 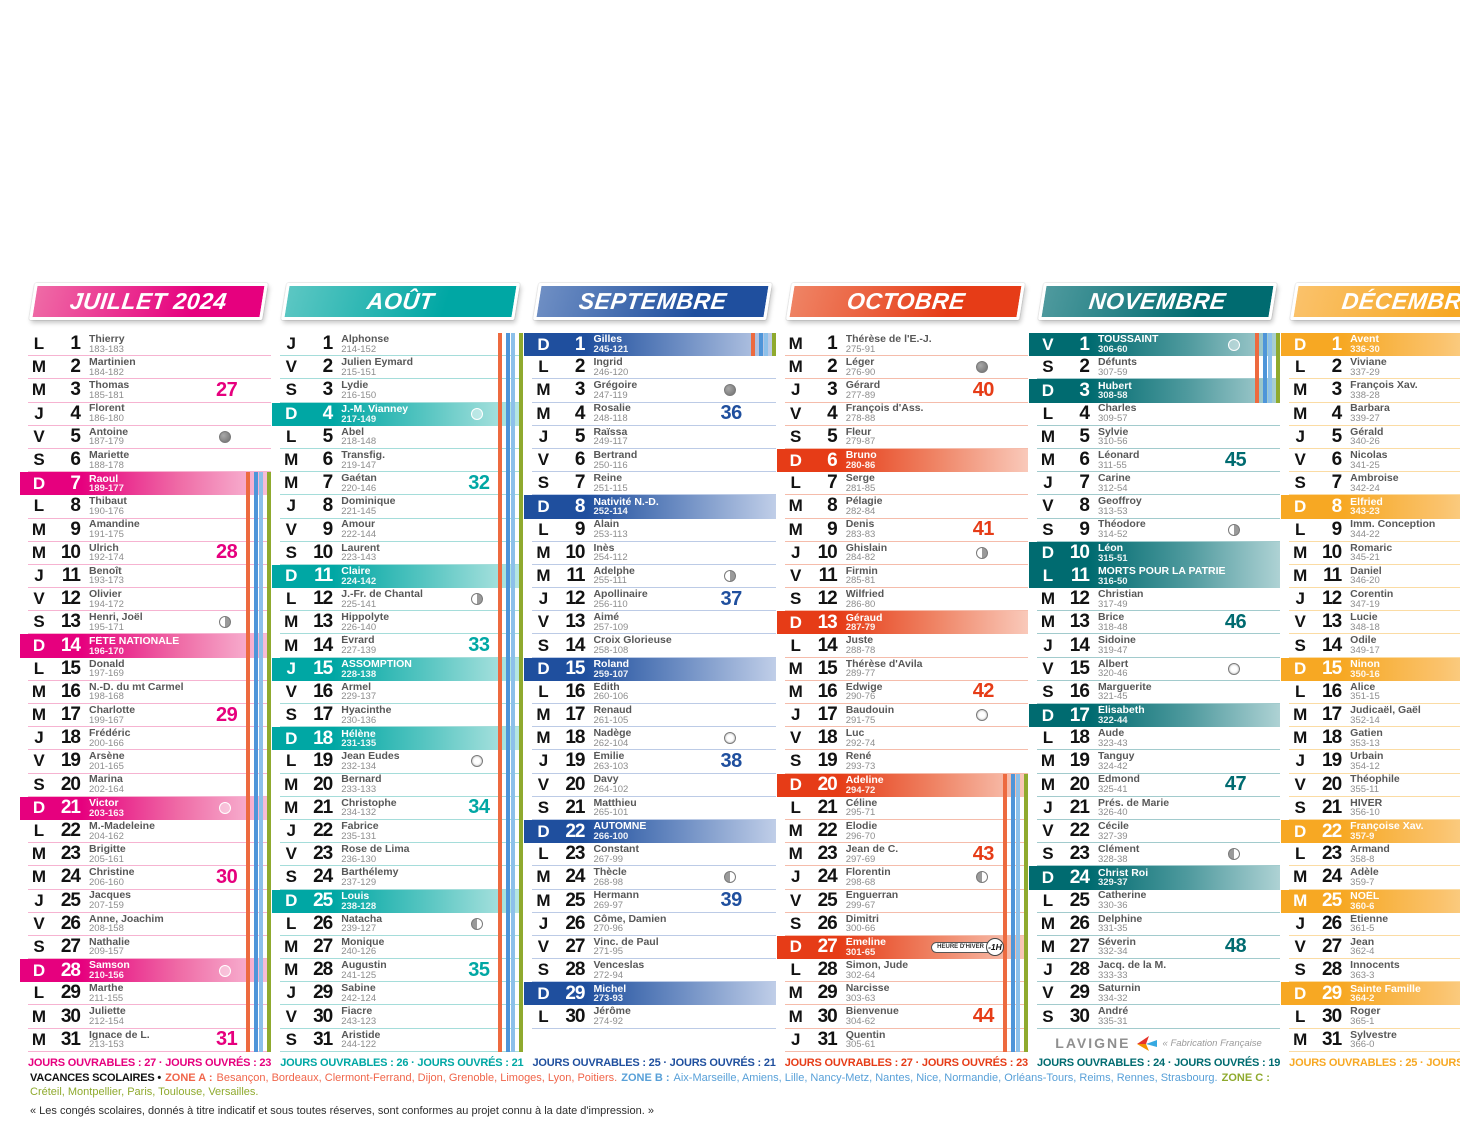 What do you see at coordinates (1375, 301) in the screenshot?
I see `month-header-banner: DÉCEMBRE` at bounding box center [1375, 301].